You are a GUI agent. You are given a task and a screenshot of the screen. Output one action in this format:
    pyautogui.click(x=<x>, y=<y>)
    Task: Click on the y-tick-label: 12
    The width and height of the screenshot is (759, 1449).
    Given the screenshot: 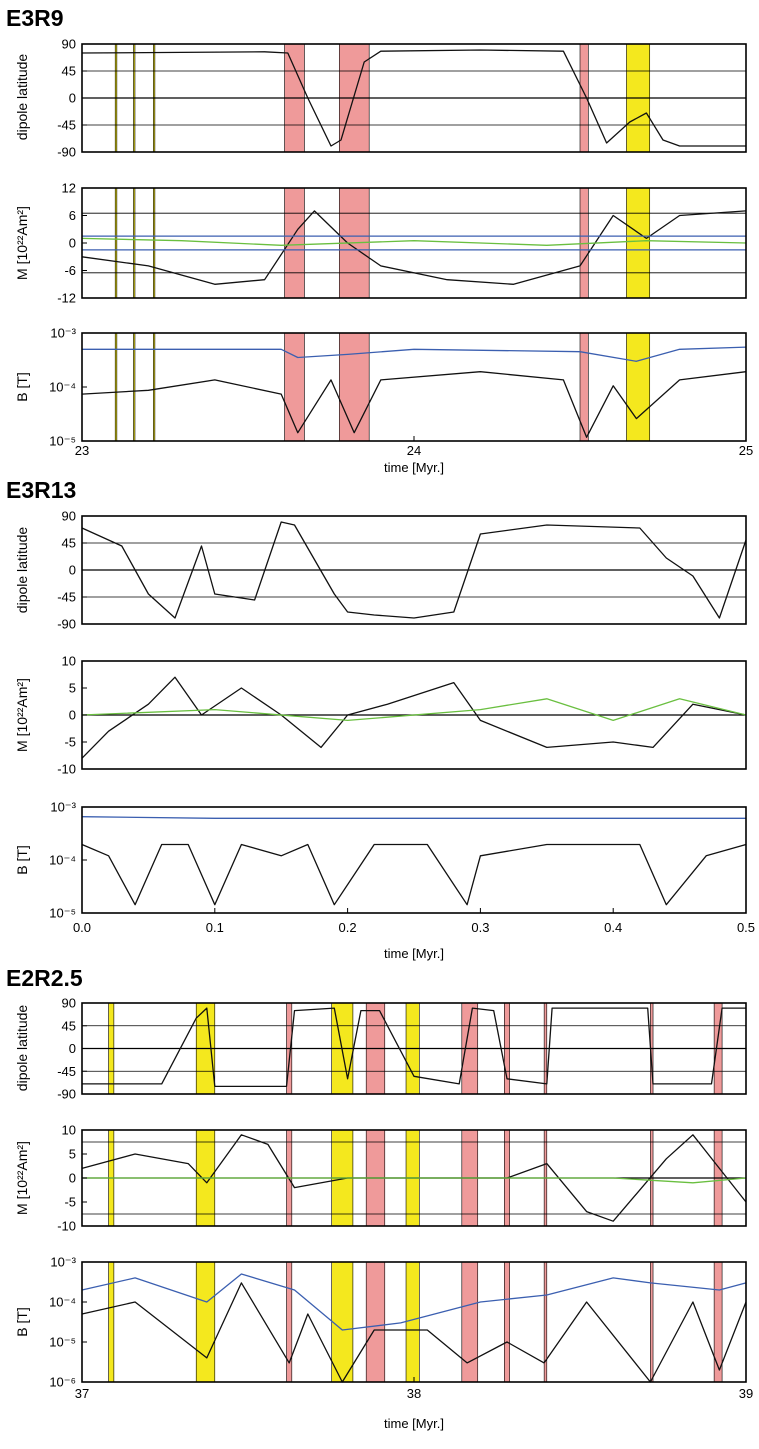 What is the action you would take?
    pyautogui.click(x=69, y=188)
    